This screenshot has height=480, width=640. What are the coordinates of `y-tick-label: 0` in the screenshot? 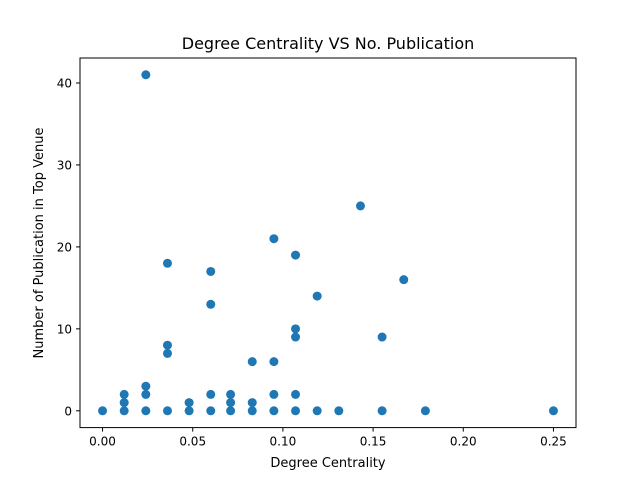 It's located at (68, 411).